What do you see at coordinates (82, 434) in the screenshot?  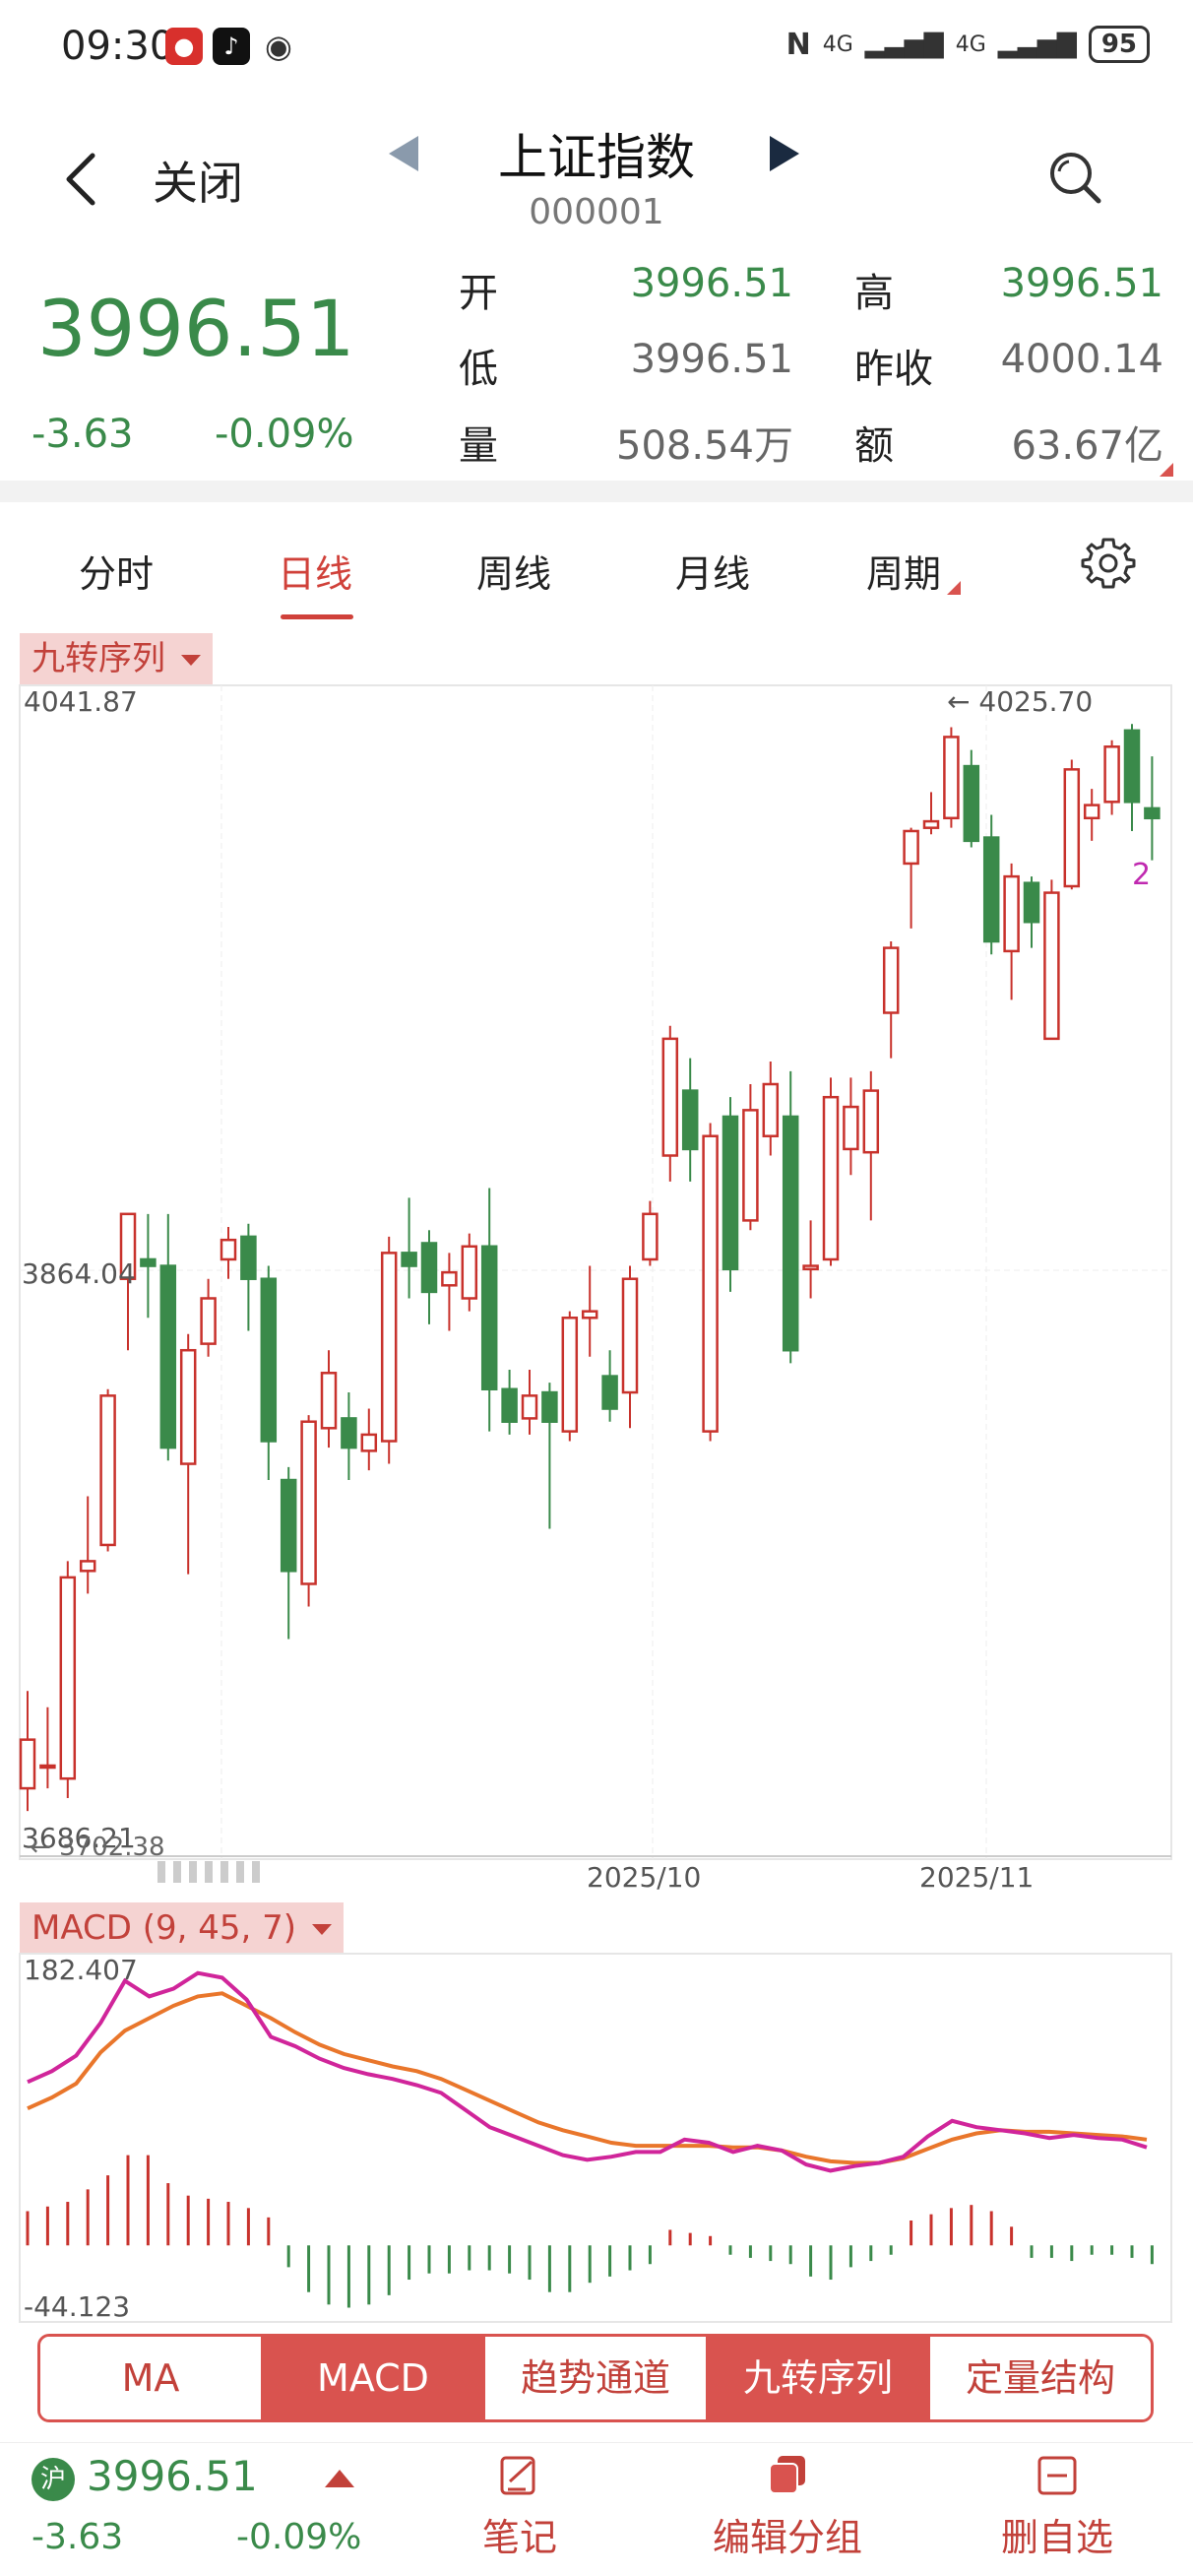 I see `price-change: -3.63` at bounding box center [82, 434].